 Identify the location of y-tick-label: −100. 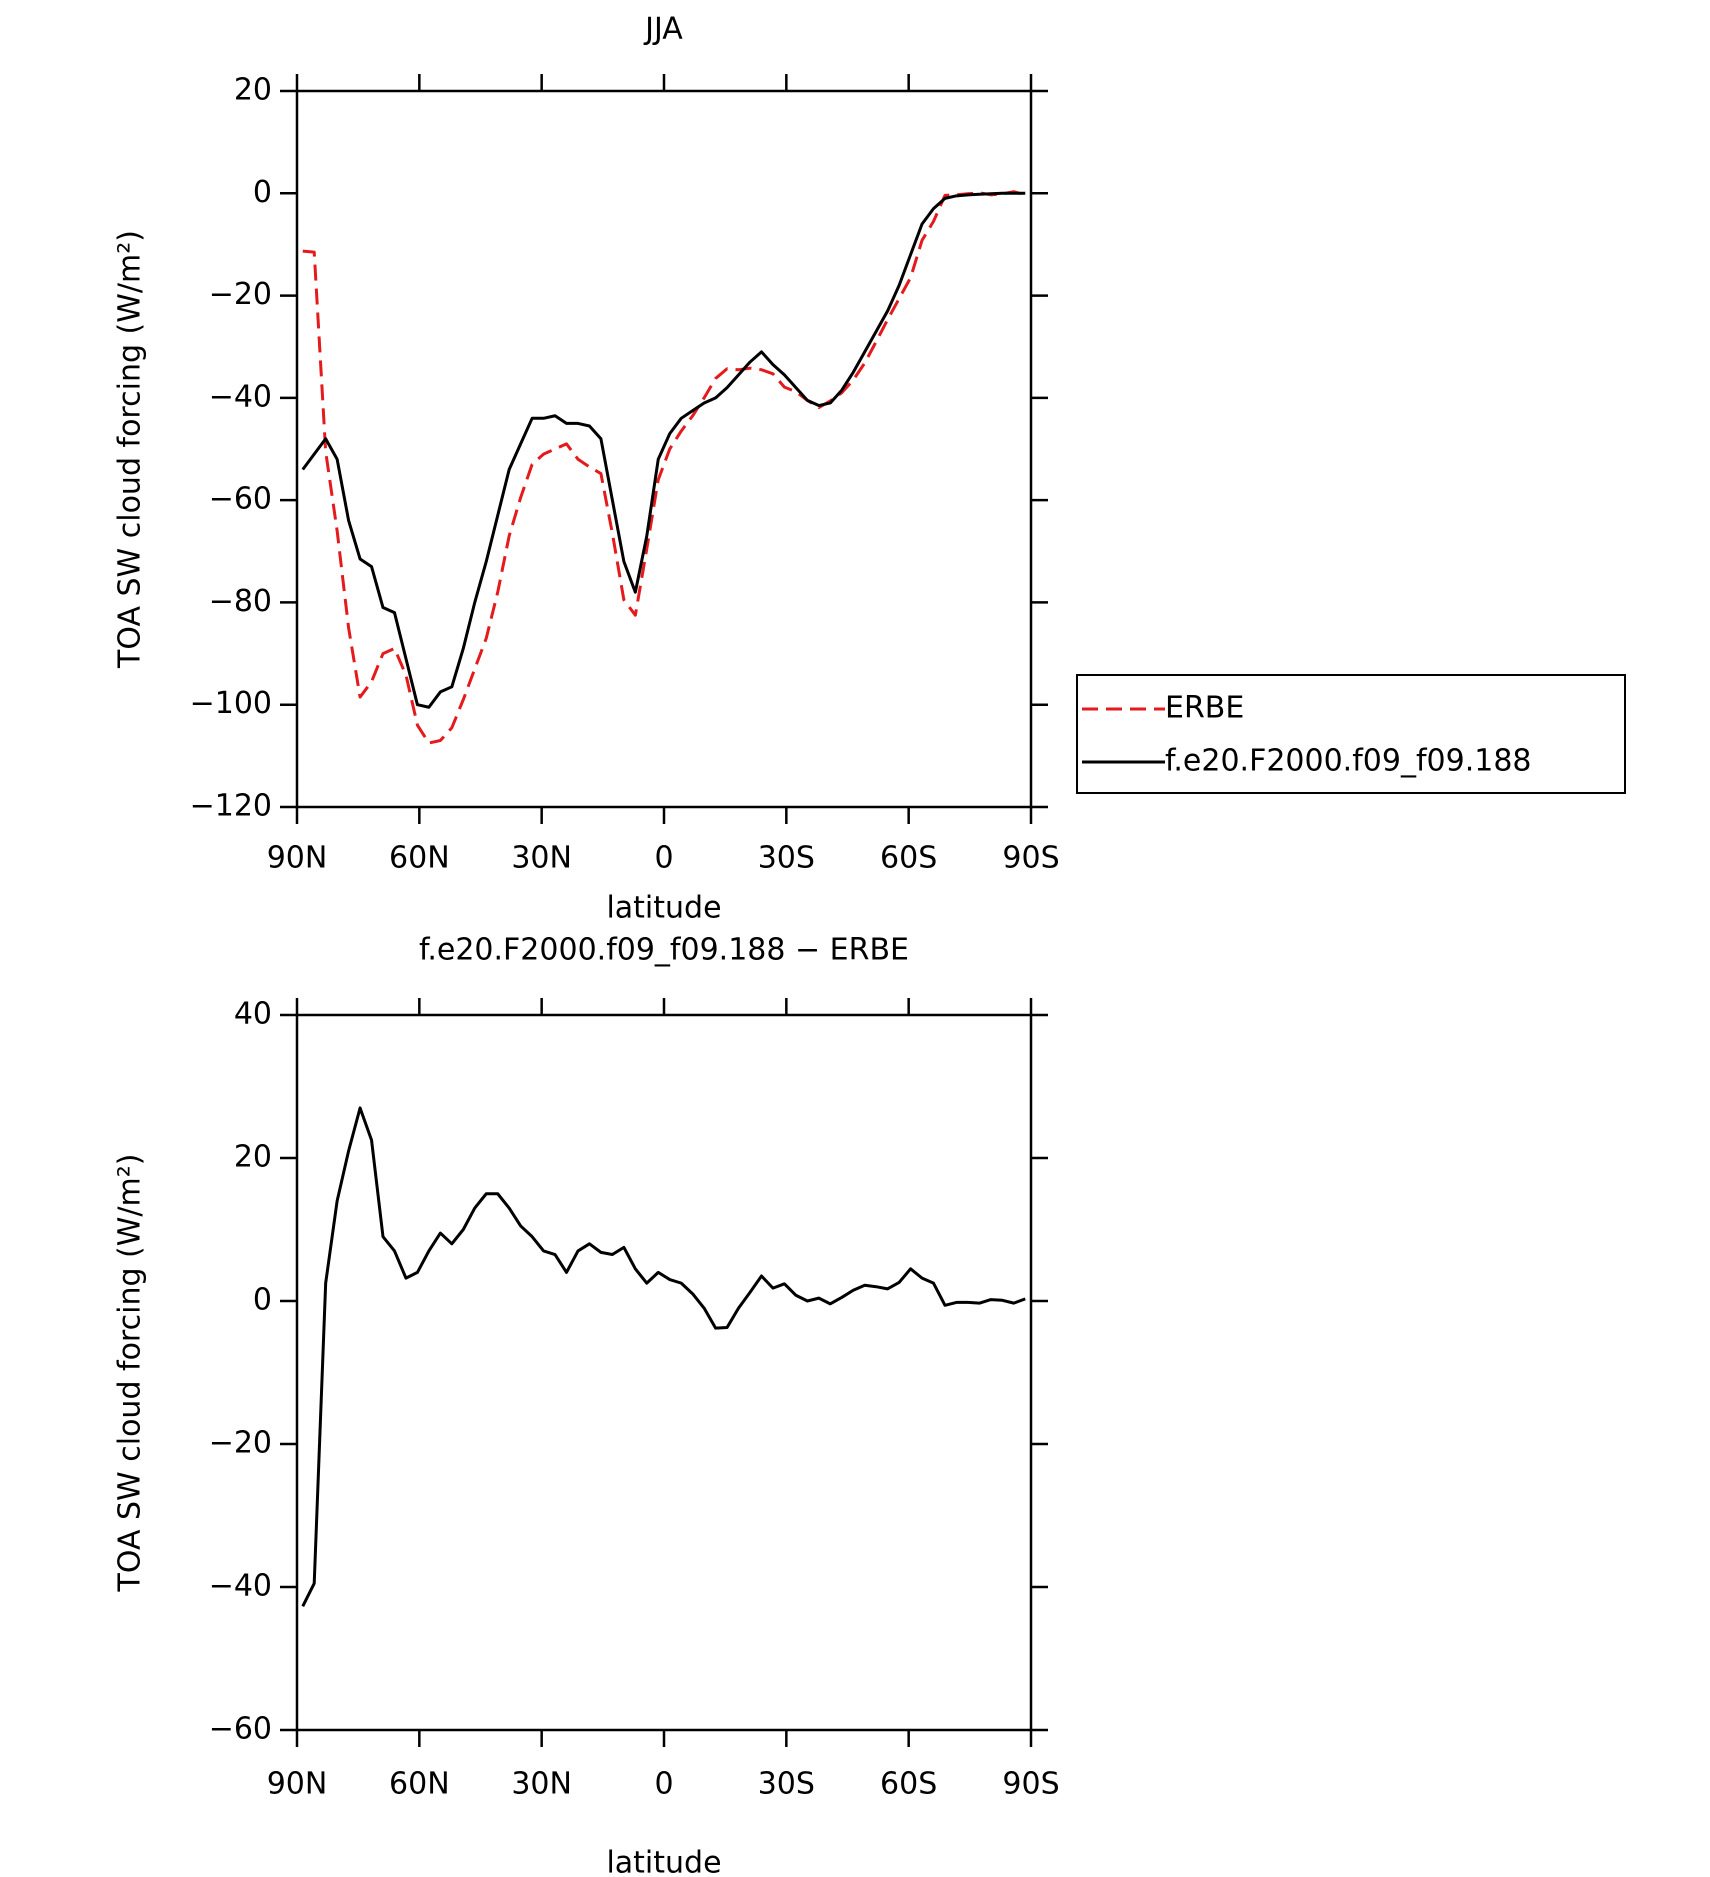
(231, 703).